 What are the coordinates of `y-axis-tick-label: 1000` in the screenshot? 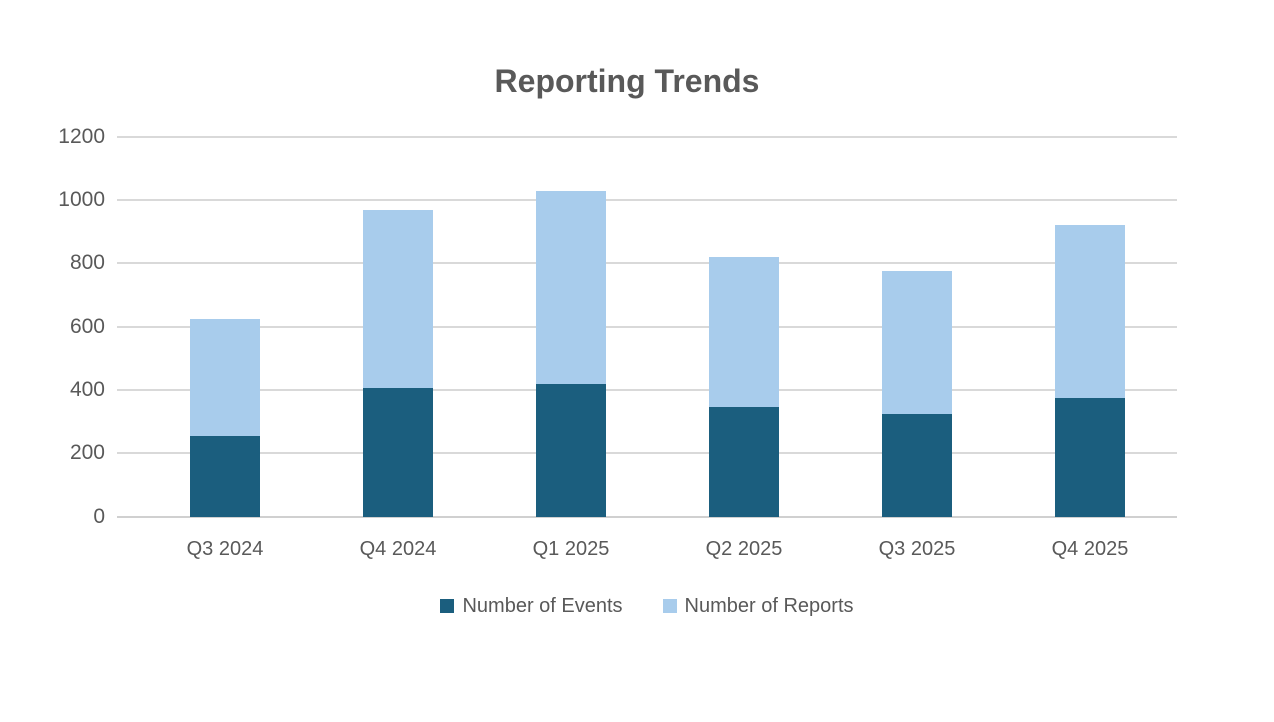 It's located at (81, 200).